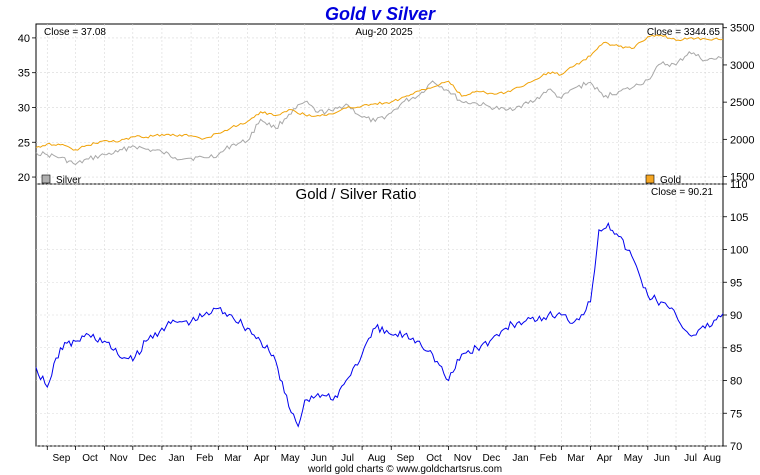 The width and height of the screenshot is (760, 475). What do you see at coordinates (736, 447) in the screenshot?
I see `ratio-y-tick-label: 70` at bounding box center [736, 447].